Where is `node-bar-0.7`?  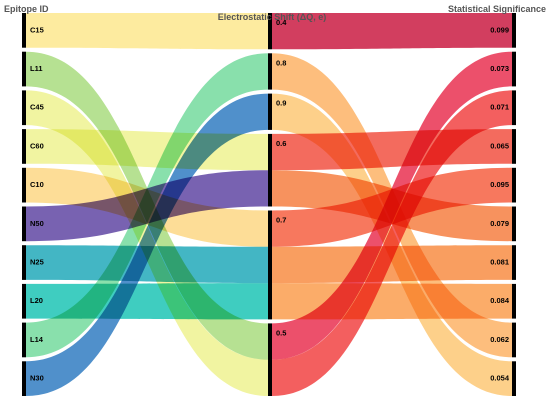
node-bar-0.7 is located at coordinates (270, 265).